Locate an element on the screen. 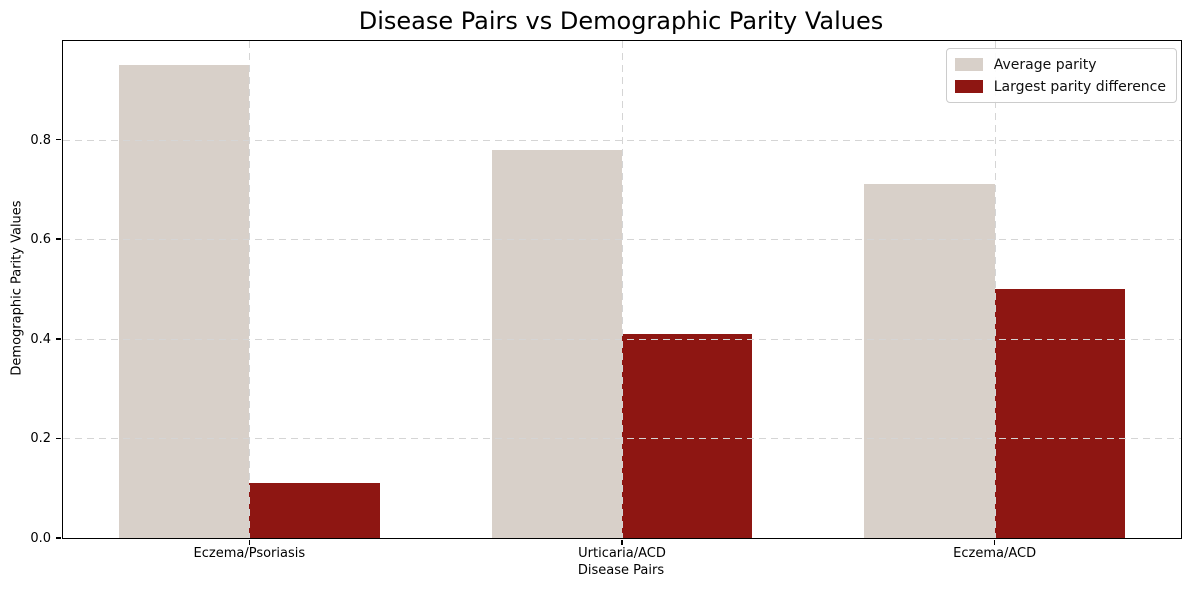 The height and width of the screenshot is (590, 1189). legend-label: Largest parity difference is located at coordinates (1079, 86).